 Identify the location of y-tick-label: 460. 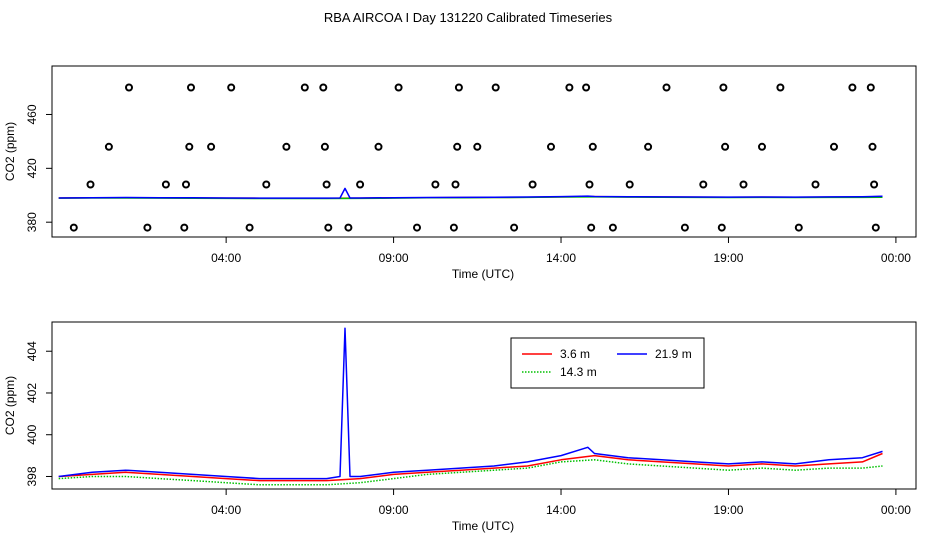
(32, 114).